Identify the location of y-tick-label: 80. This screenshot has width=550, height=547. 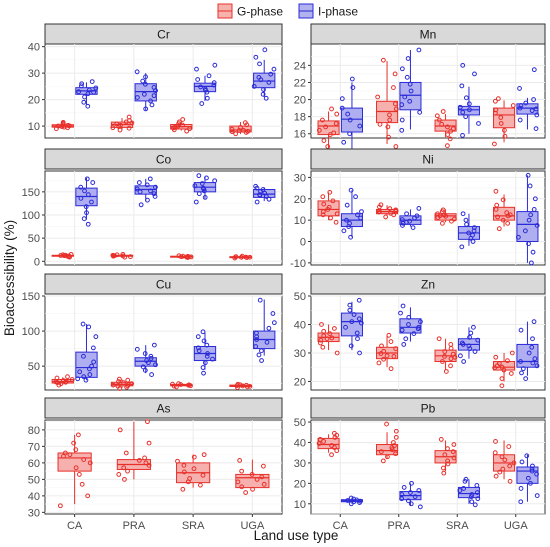
(34, 431).